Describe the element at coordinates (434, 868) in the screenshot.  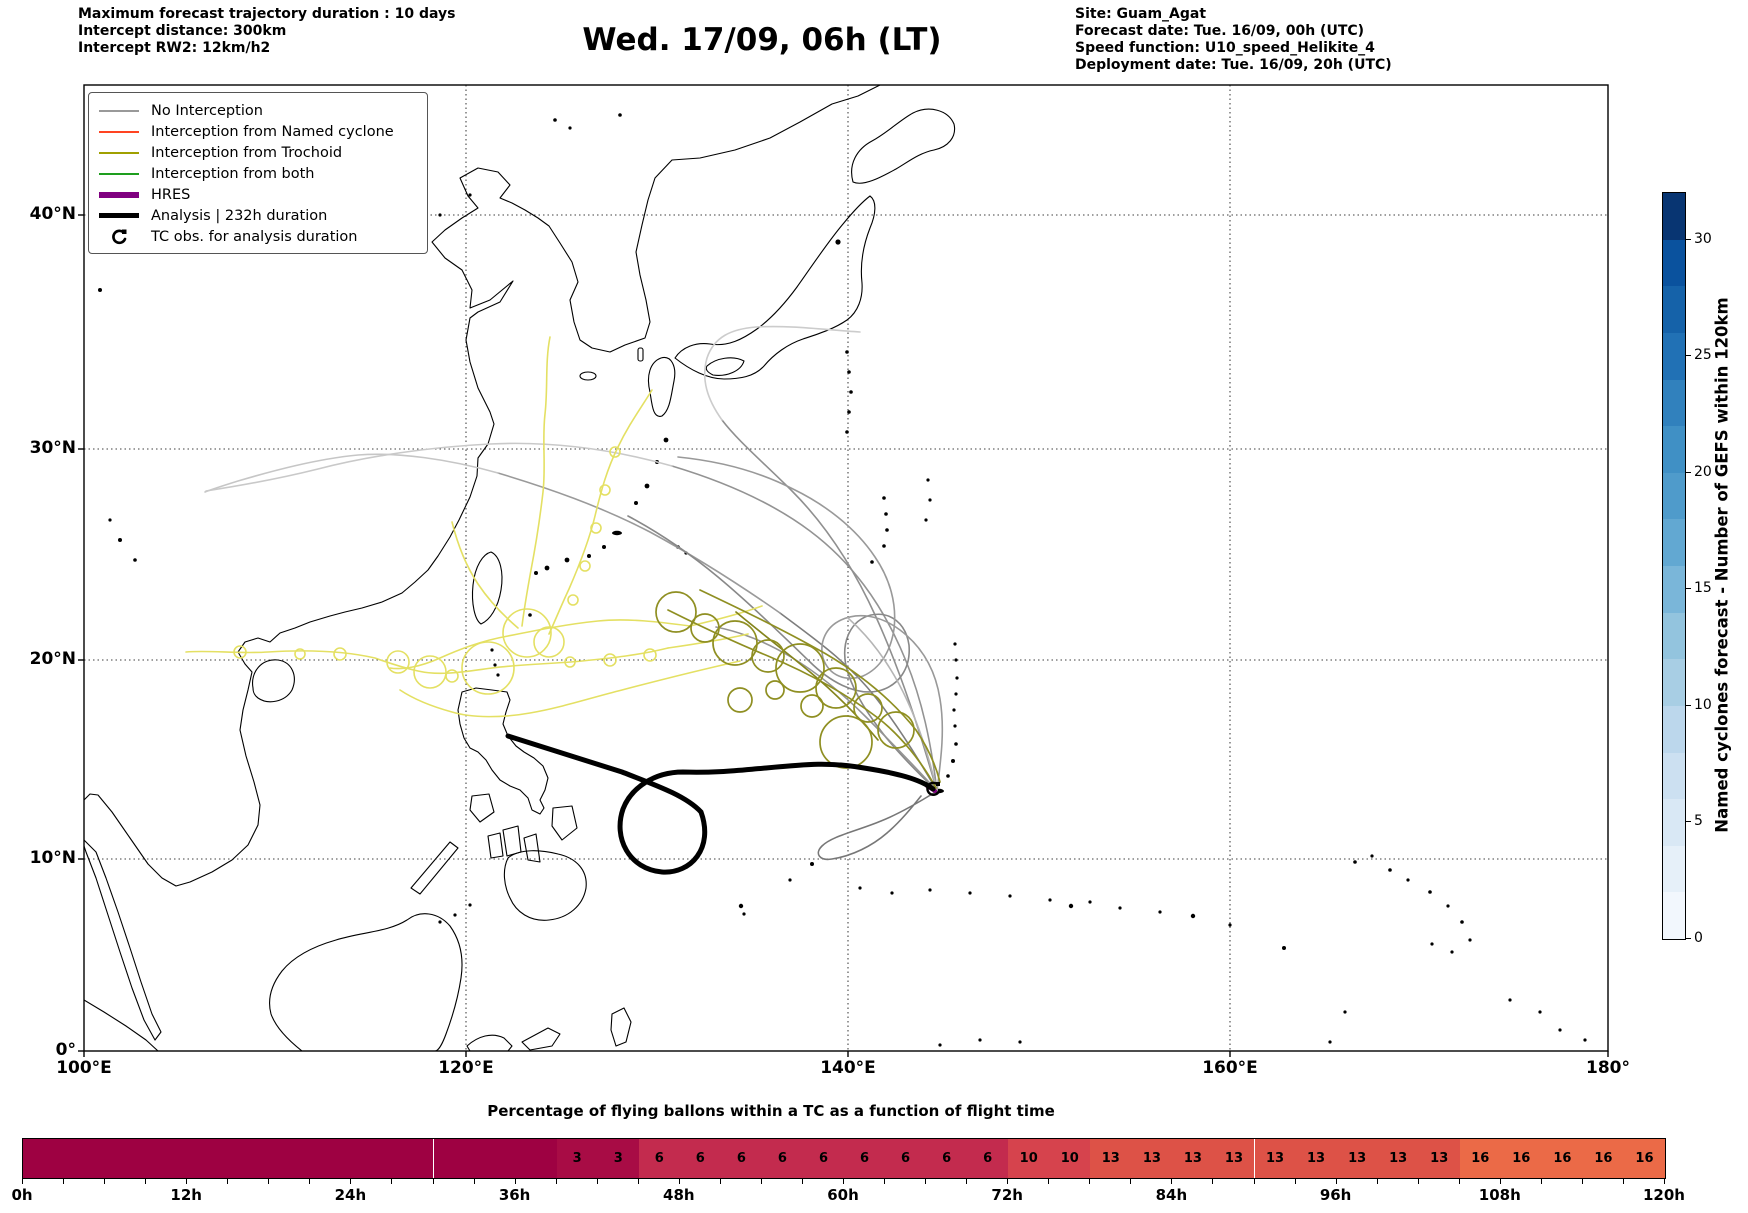
I see `coastline-palawan` at that location.